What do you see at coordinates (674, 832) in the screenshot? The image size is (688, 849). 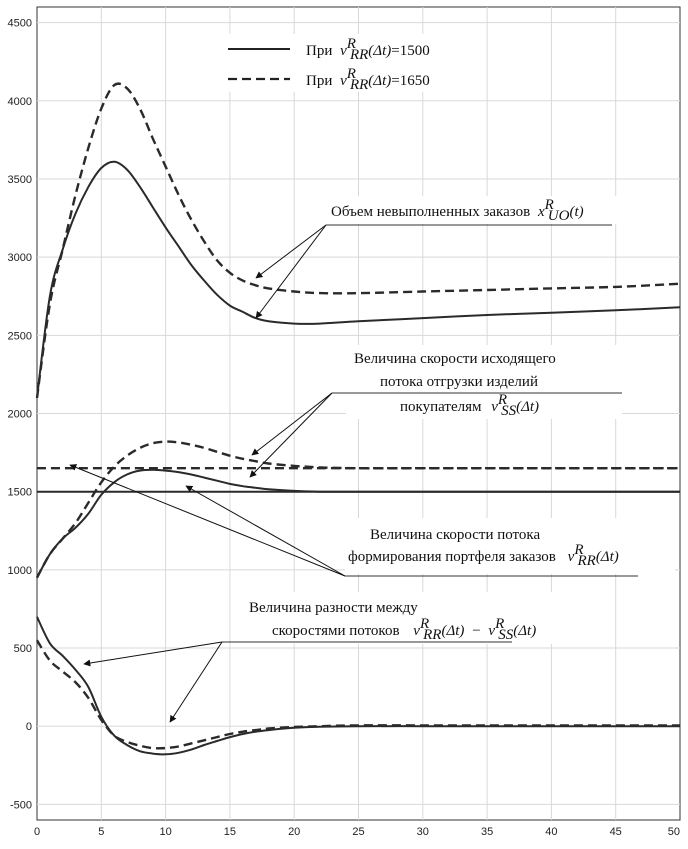 I see `x-tick-label: 50` at bounding box center [674, 832].